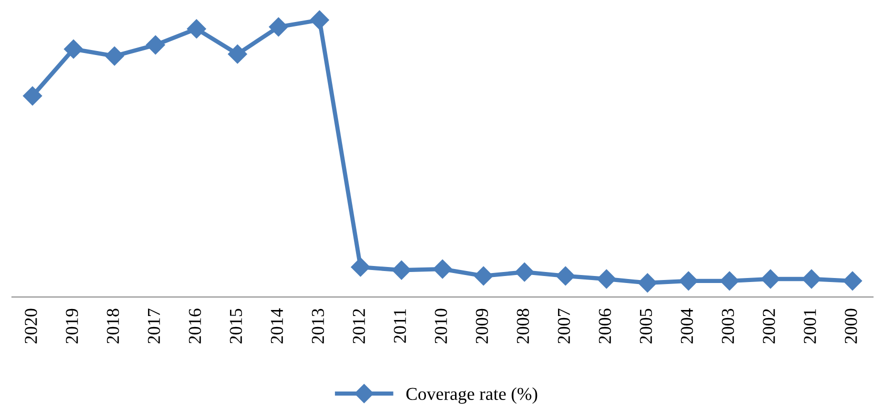 Image resolution: width=875 pixels, height=420 pixels. Describe the element at coordinates (564, 326) in the screenshot. I see `x-tick-label: 2007` at that location.